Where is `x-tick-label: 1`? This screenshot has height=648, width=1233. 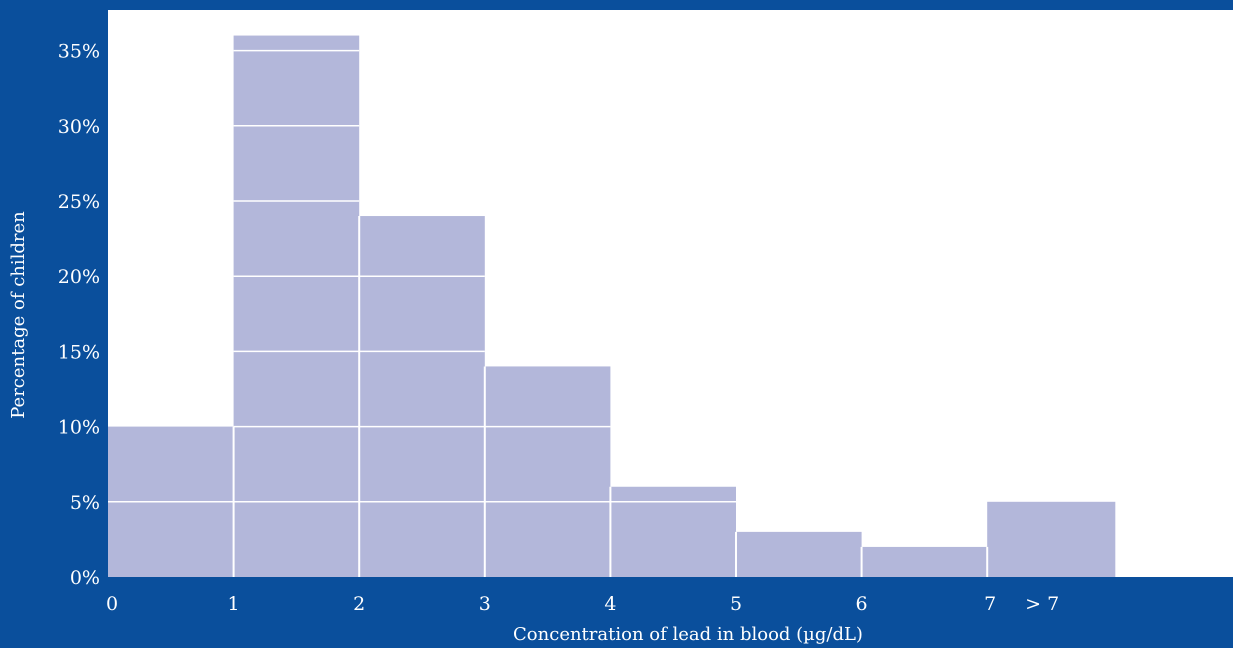 x-tick-label: 1 is located at coordinates (234, 604).